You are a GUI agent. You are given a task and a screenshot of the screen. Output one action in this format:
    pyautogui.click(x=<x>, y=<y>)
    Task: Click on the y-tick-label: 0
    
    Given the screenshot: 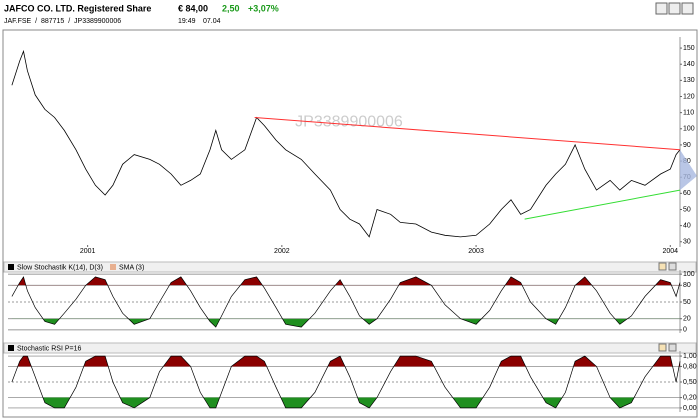 What is the action you would take?
    pyautogui.click(x=685, y=330)
    